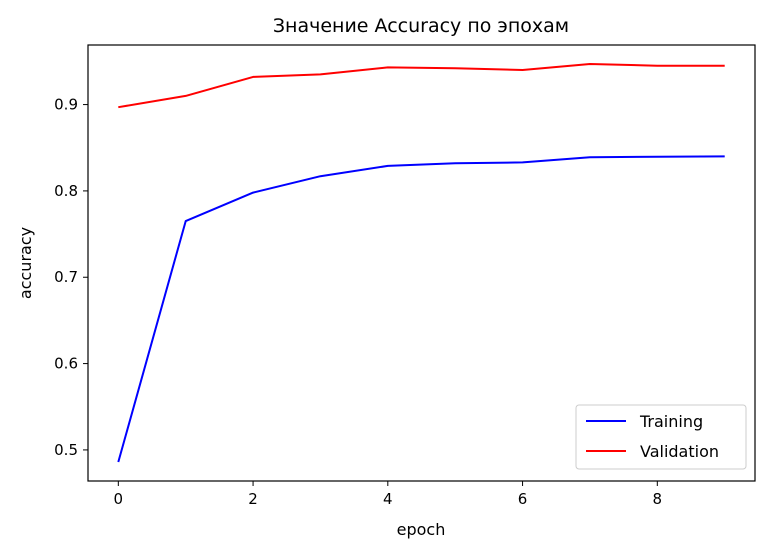 This screenshot has height=554, width=771. Describe the element at coordinates (66, 191) in the screenshot. I see `y-tick-label: 0.8` at that location.